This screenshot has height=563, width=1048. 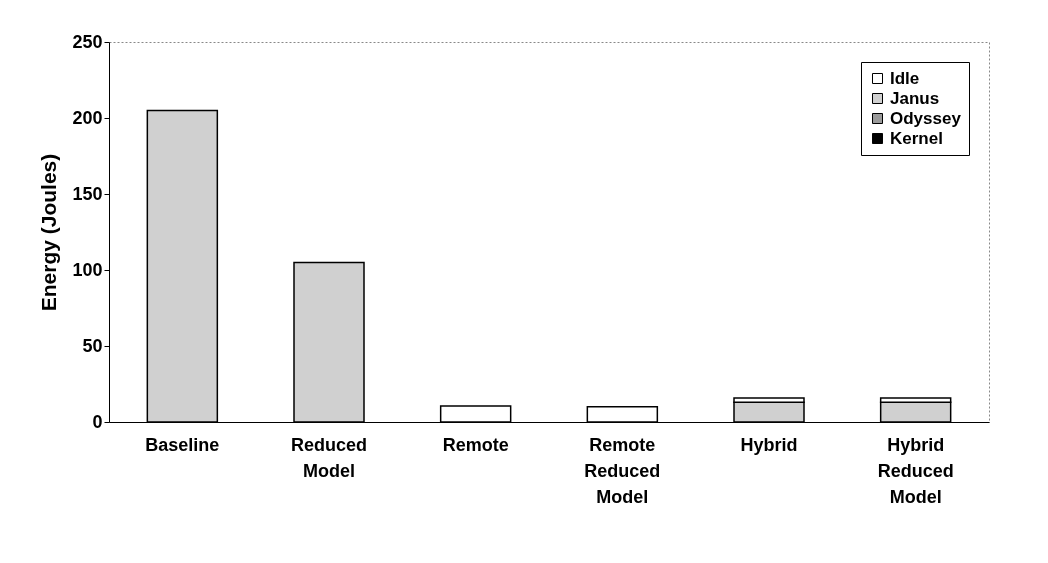 I want to click on y-tick-label: 0, so click(x=97, y=421).